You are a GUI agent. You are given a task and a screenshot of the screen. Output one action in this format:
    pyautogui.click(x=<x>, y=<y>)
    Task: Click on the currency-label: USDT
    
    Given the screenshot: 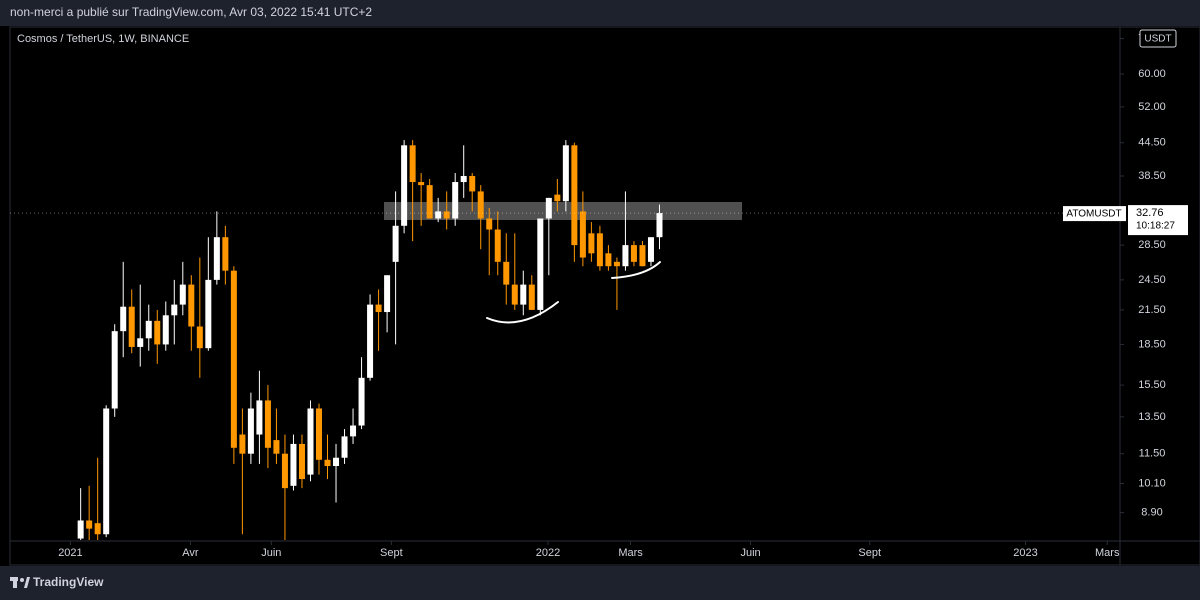 What is the action you would take?
    pyautogui.click(x=1157, y=39)
    